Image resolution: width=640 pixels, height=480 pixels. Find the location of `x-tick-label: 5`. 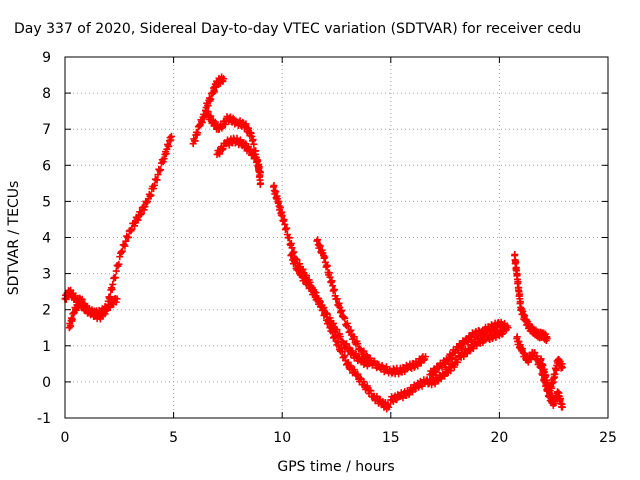

x-tick-label: 5 is located at coordinates (173, 438).